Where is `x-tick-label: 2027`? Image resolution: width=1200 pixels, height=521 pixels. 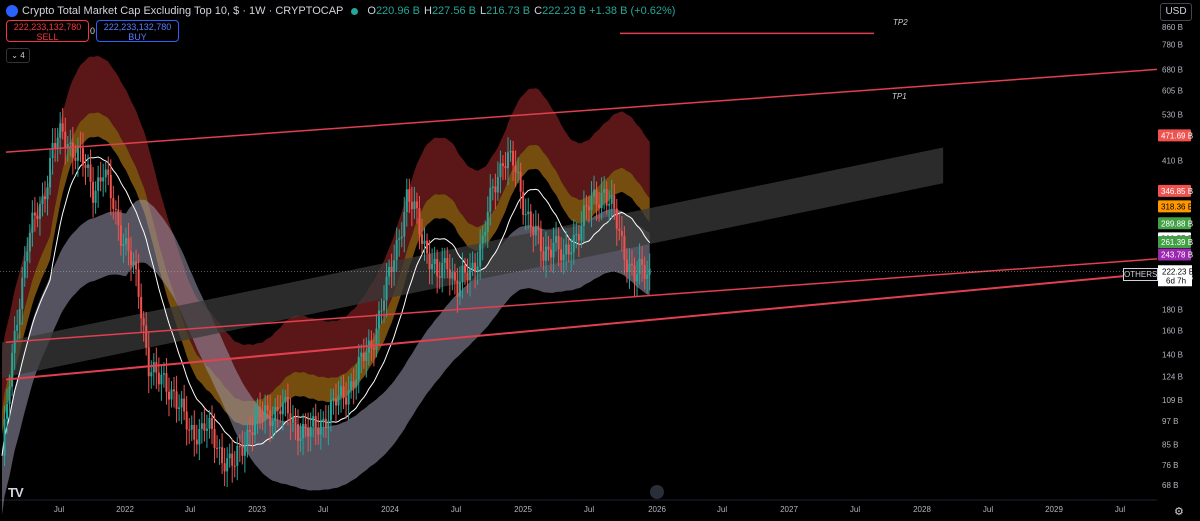 x-tick-label: 2027 is located at coordinates (789, 509).